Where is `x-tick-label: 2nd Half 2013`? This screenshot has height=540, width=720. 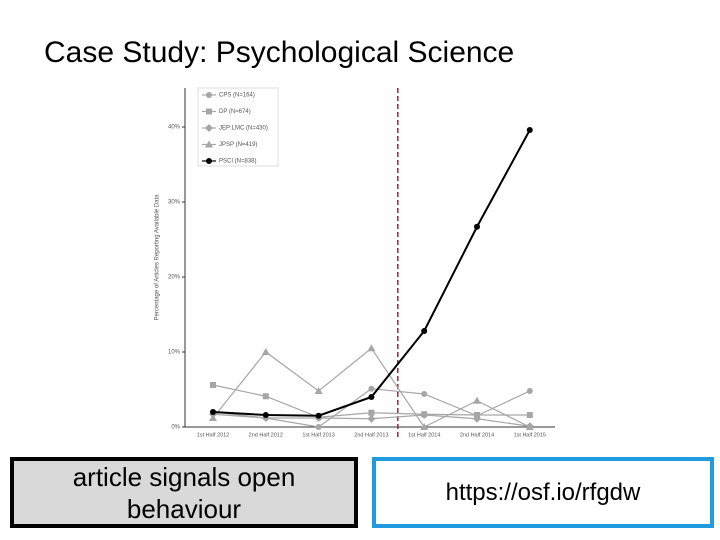 x-tick-label: 2nd Half 2013 is located at coordinates (371, 435).